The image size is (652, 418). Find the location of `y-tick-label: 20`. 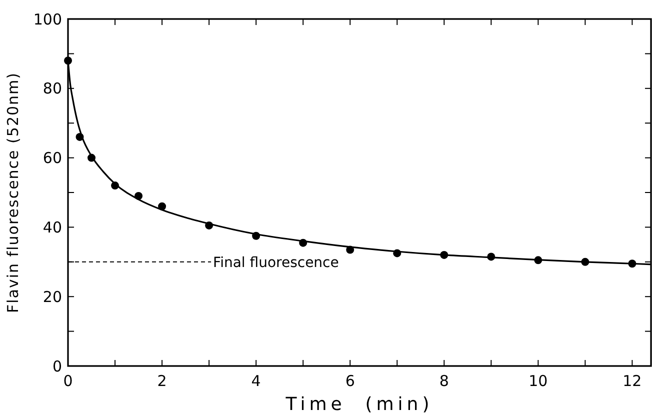

y-tick-label: 20 is located at coordinates (52, 297).